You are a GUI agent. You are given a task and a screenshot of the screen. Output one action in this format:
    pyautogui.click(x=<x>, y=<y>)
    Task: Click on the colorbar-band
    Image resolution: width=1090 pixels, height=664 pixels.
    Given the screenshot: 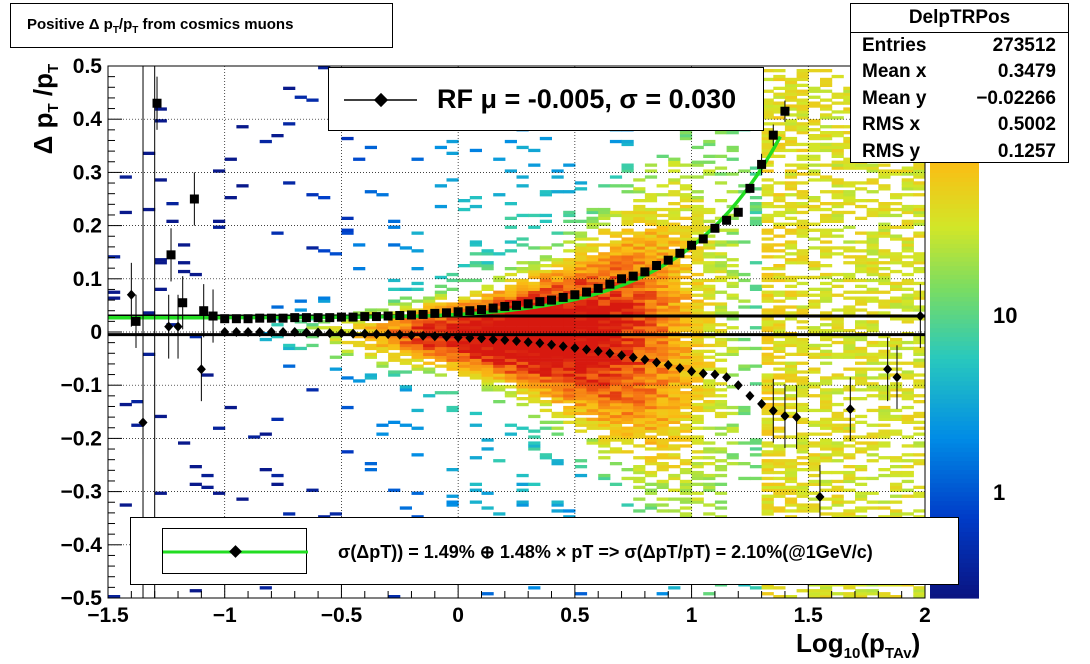 What is the action you would take?
    pyautogui.click(x=954, y=498)
    